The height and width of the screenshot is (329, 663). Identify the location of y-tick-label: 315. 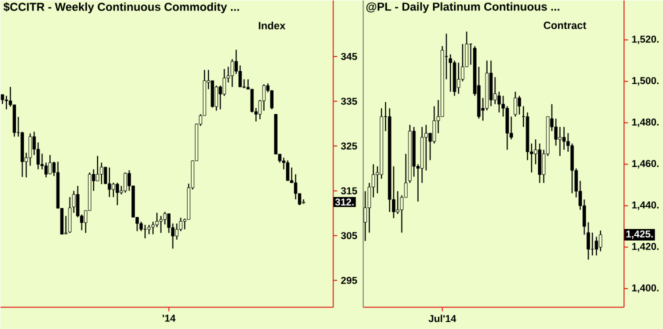
(349, 190).